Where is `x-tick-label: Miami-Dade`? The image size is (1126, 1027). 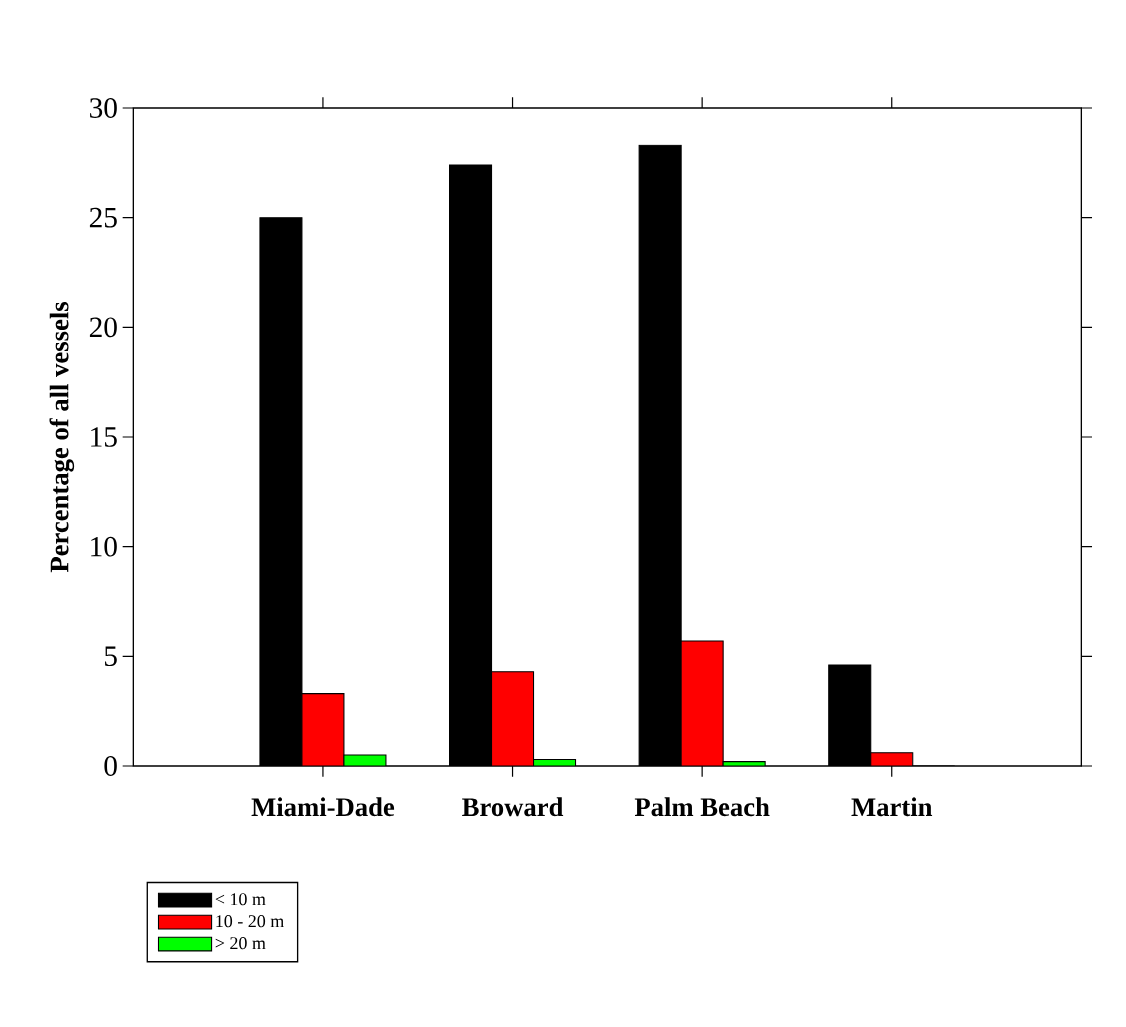 x-tick-label: Miami-Dade is located at coordinates (323, 807).